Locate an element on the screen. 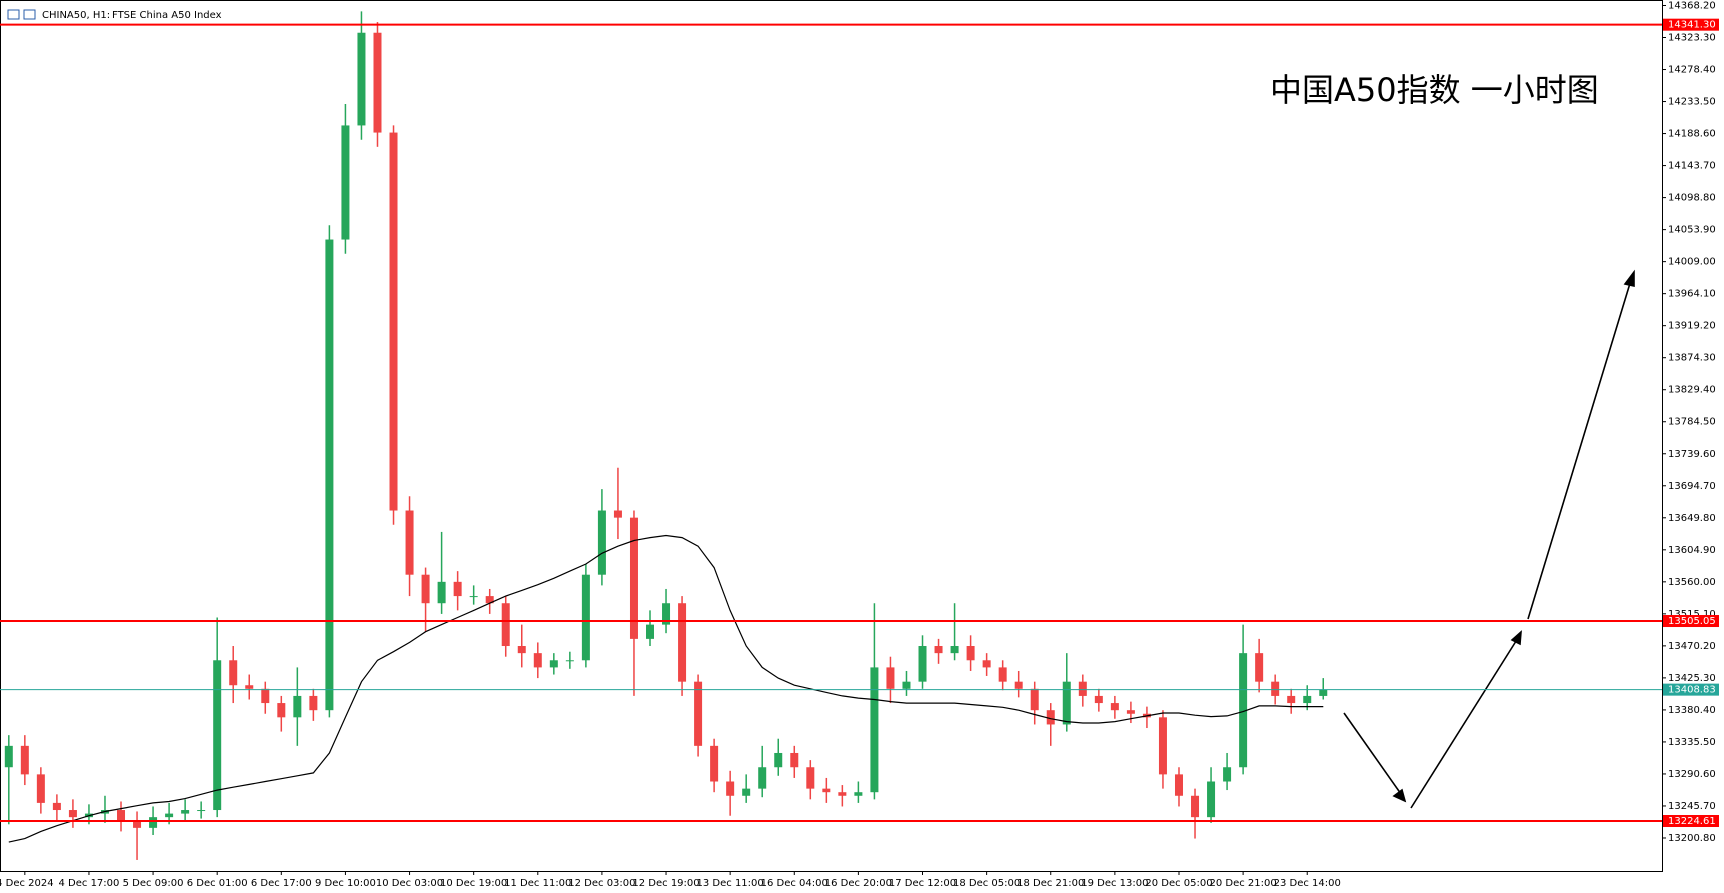 The image size is (1724, 893). x-tick-label: 12 Dec 03:00 is located at coordinates (601, 883).